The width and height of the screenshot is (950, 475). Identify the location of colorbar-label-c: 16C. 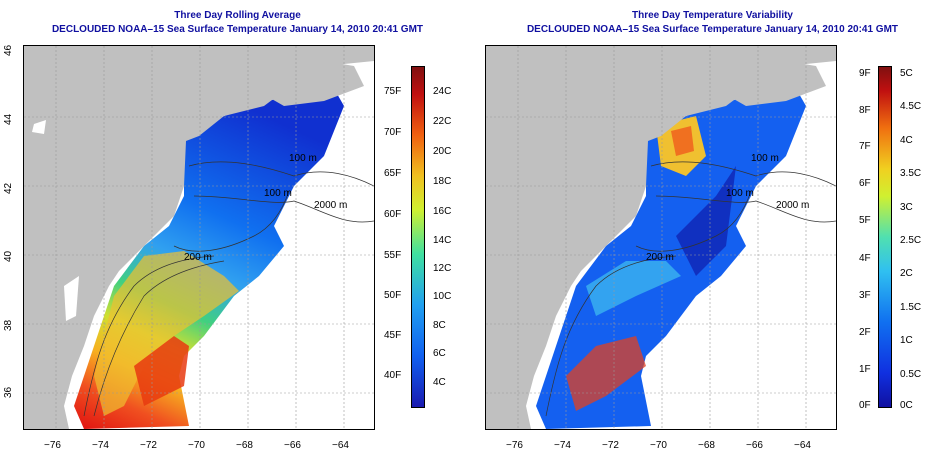
(442, 211).